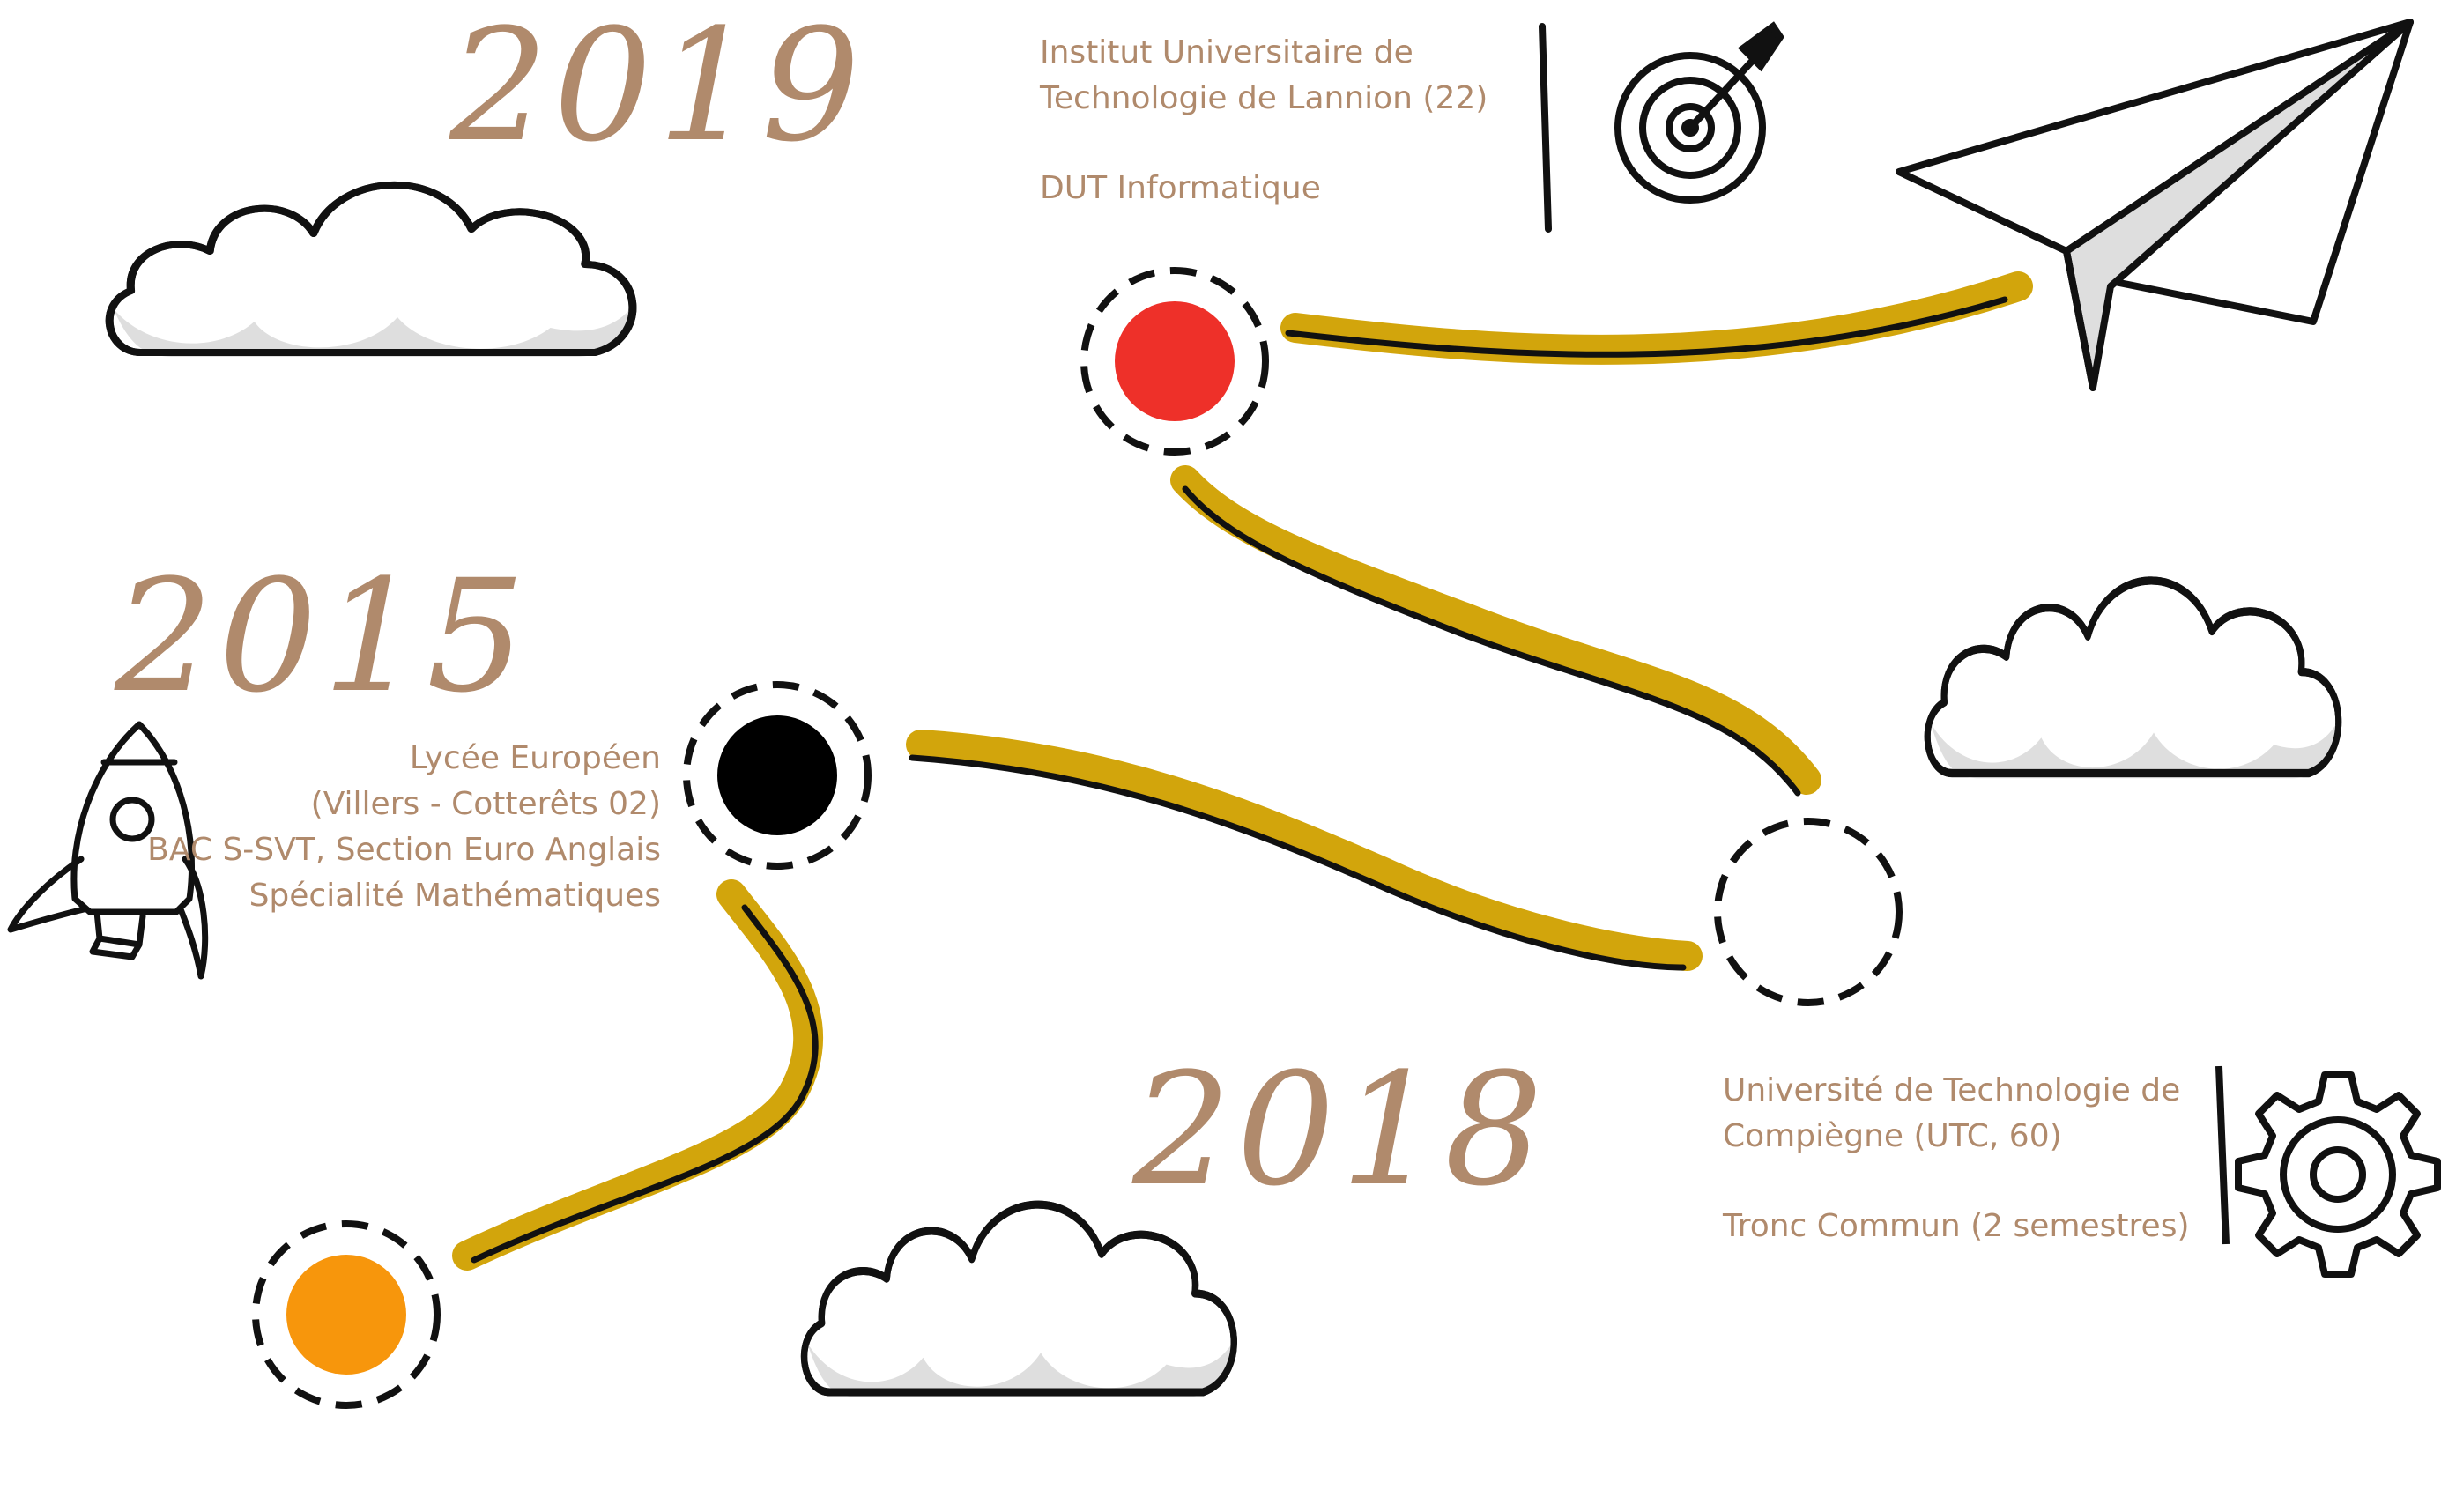 The width and height of the screenshot is (2441, 1512). What do you see at coordinates (2155, 205) in the screenshot?
I see `paper-plane-icon` at bounding box center [2155, 205].